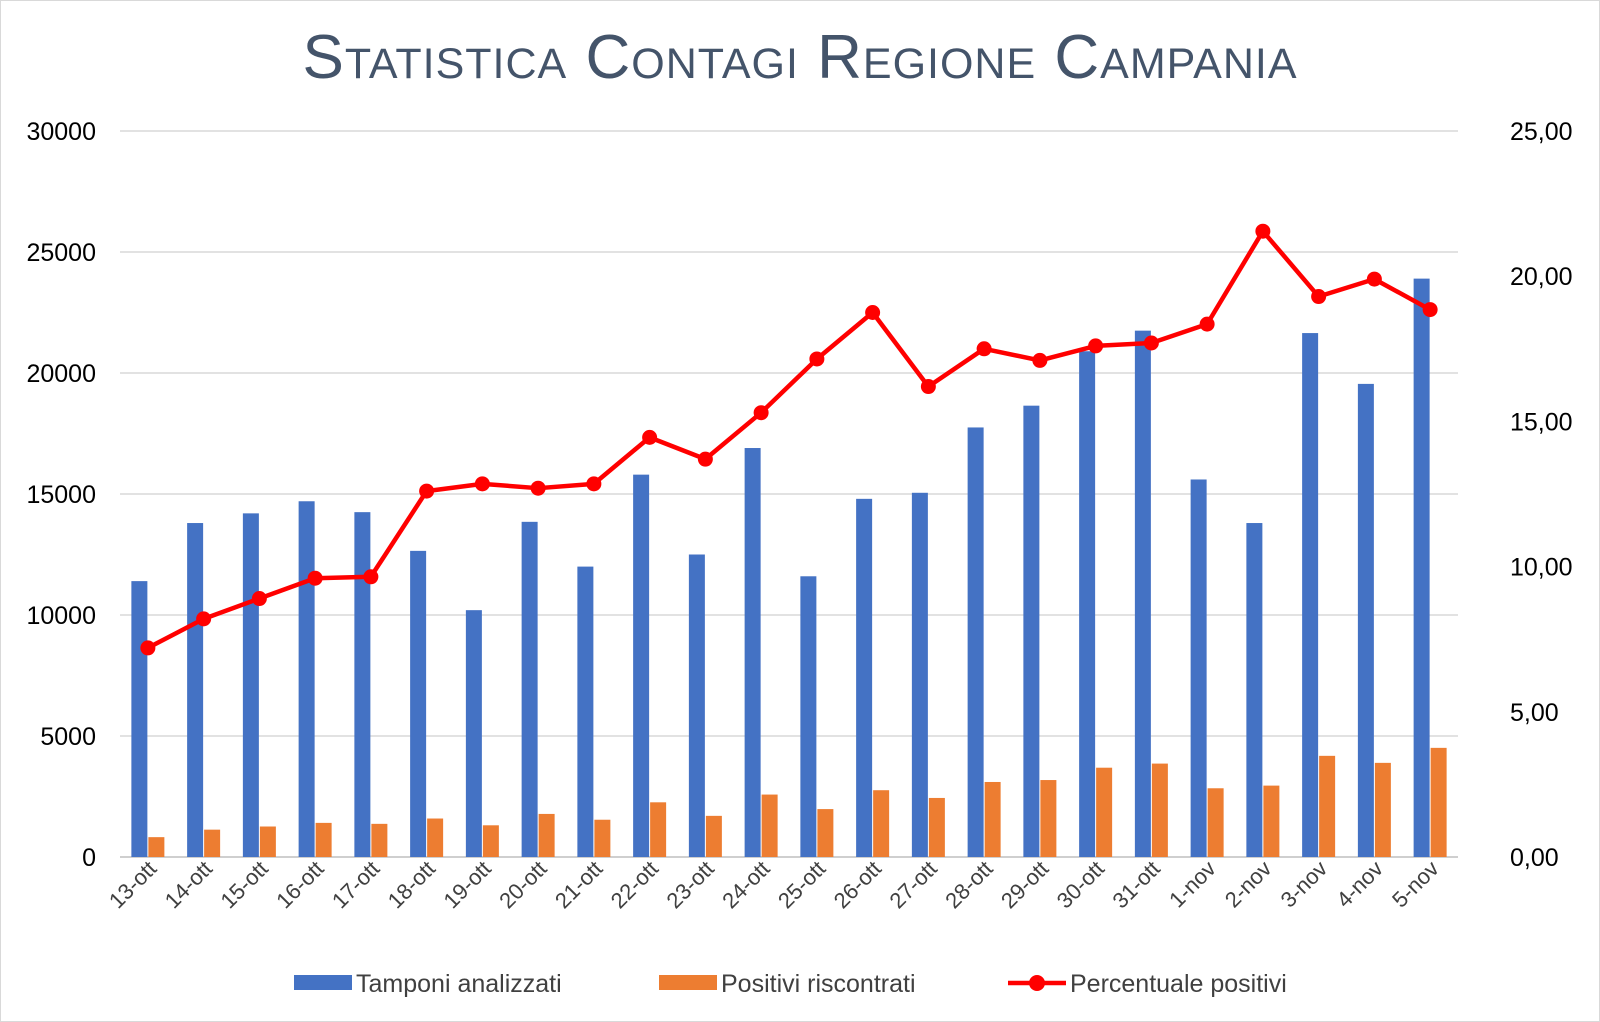  What do you see at coordinates (801, 884) in the screenshot?
I see `x-tick-label: 25-ott` at bounding box center [801, 884].